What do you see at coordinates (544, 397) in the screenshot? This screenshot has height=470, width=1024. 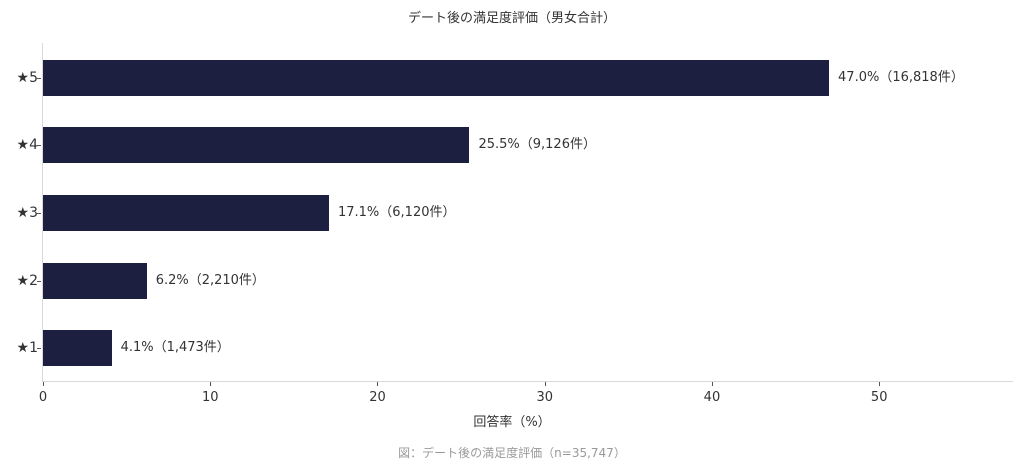 I see `x-tick-label: 30` at bounding box center [544, 397].